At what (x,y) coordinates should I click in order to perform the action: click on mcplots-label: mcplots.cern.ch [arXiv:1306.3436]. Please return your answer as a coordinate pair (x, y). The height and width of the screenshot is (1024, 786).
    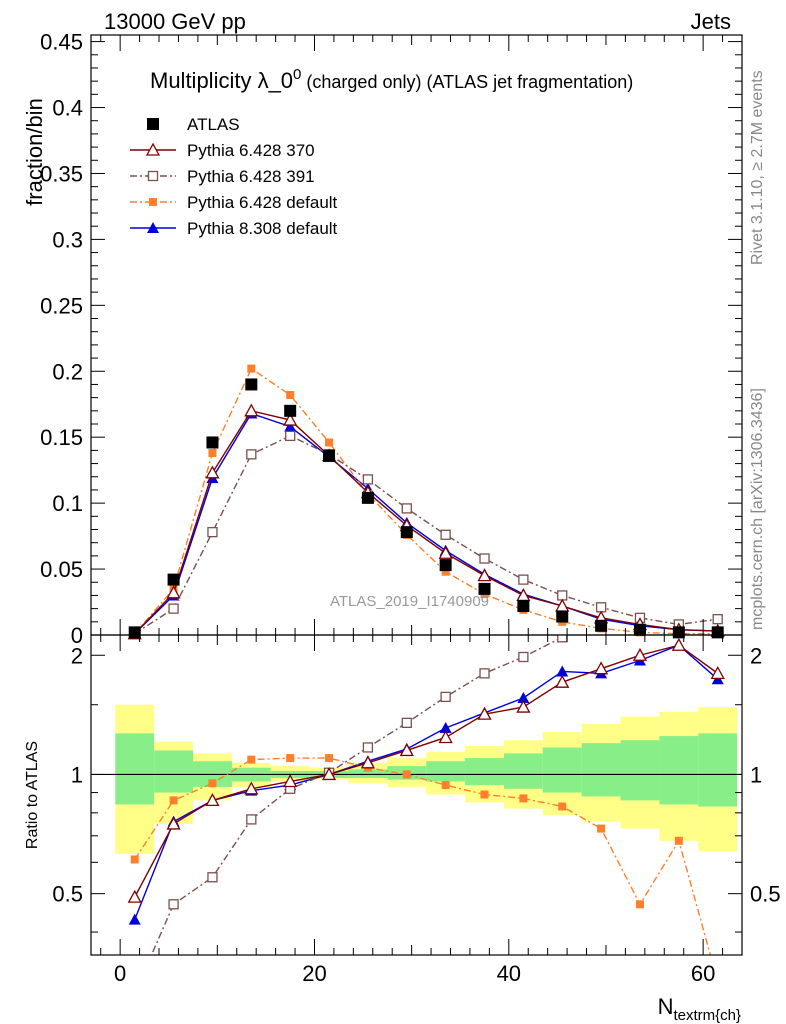
    Looking at the image, I should click on (757, 509).